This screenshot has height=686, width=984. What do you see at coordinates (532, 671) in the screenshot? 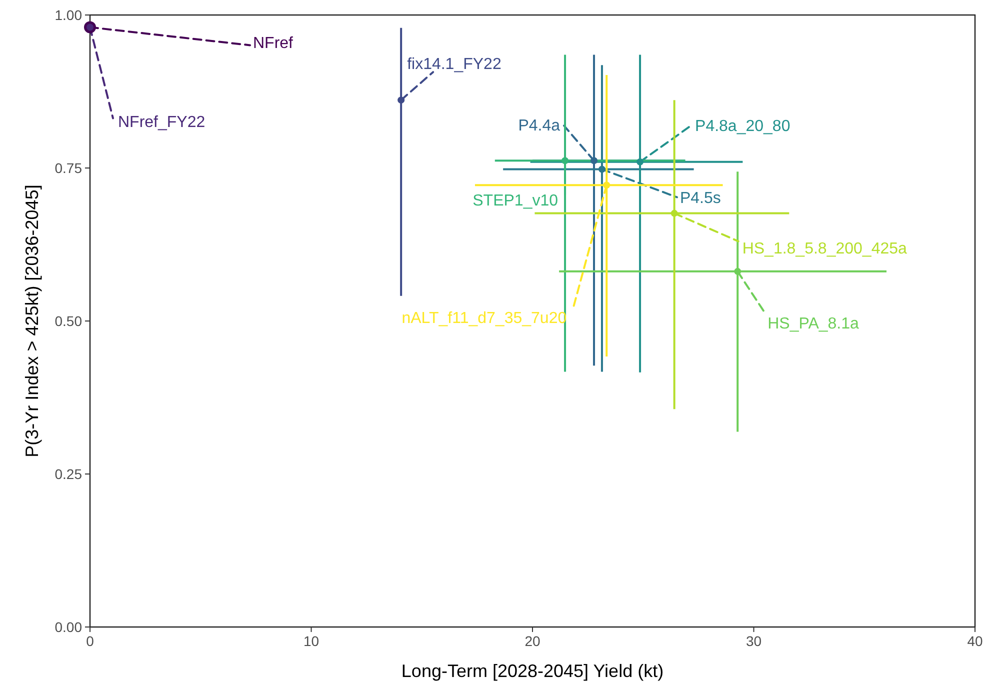
I see `x-axis-title: Long-Term [2028-2045] Yield (kt)` at bounding box center [532, 671].